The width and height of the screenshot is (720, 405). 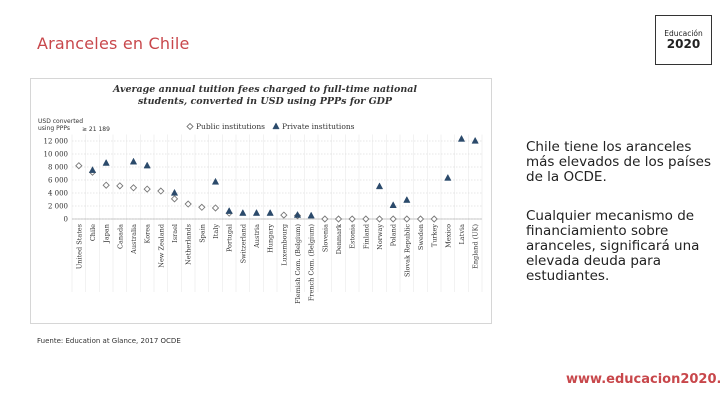 I want to click on x-tick-label: New Zealand, so click(x=161, y=246).